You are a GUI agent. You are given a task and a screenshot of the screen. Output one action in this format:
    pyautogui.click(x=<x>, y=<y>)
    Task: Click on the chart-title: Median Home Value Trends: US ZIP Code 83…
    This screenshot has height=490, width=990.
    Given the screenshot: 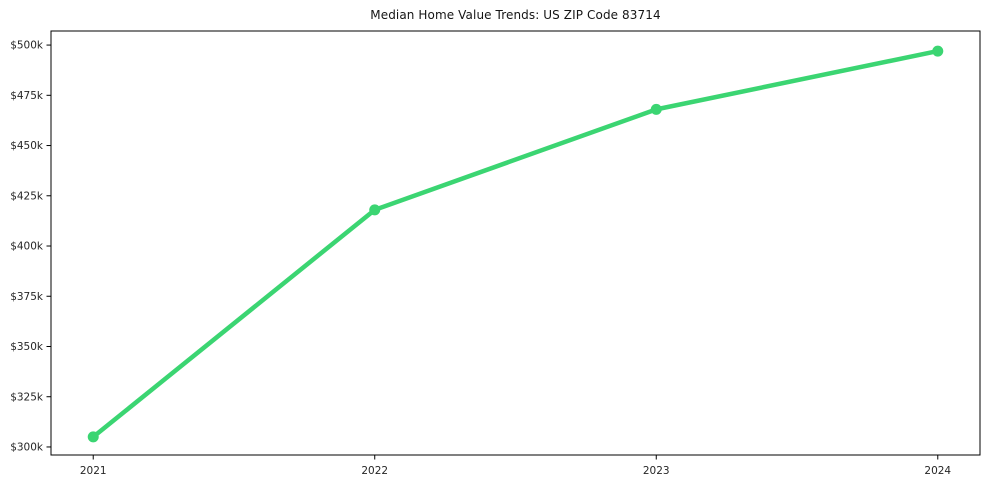 What is the action you would take?
    pyautogui.click(x=515, y=15)
    